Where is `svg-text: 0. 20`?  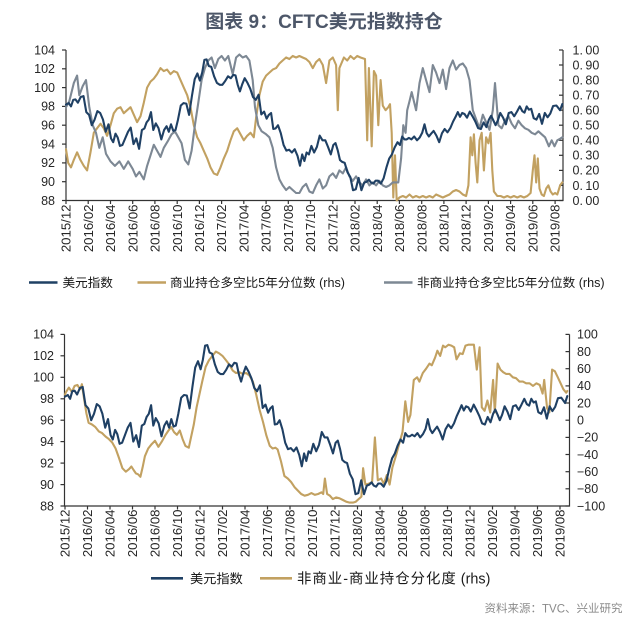 svg-text: 0. 20 is located at coordinates (586, 171).